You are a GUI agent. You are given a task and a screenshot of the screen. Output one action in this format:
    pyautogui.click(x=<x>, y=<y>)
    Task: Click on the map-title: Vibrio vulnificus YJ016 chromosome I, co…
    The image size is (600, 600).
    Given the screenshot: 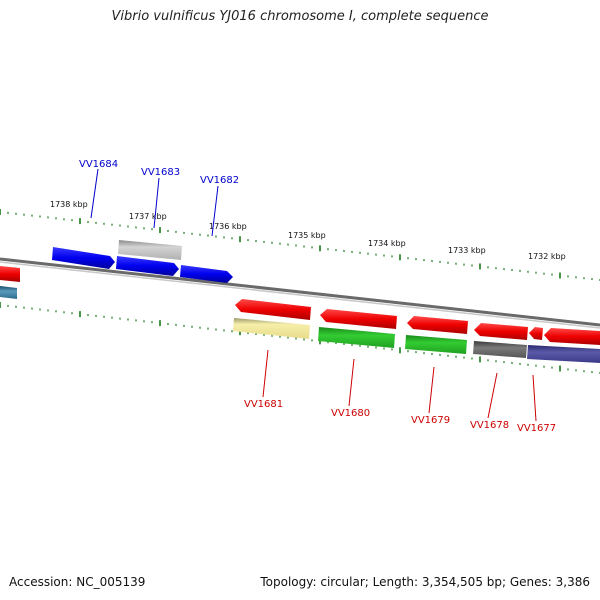 What is the action you would take?
    pyautogui.click(x=300, y=16)
    